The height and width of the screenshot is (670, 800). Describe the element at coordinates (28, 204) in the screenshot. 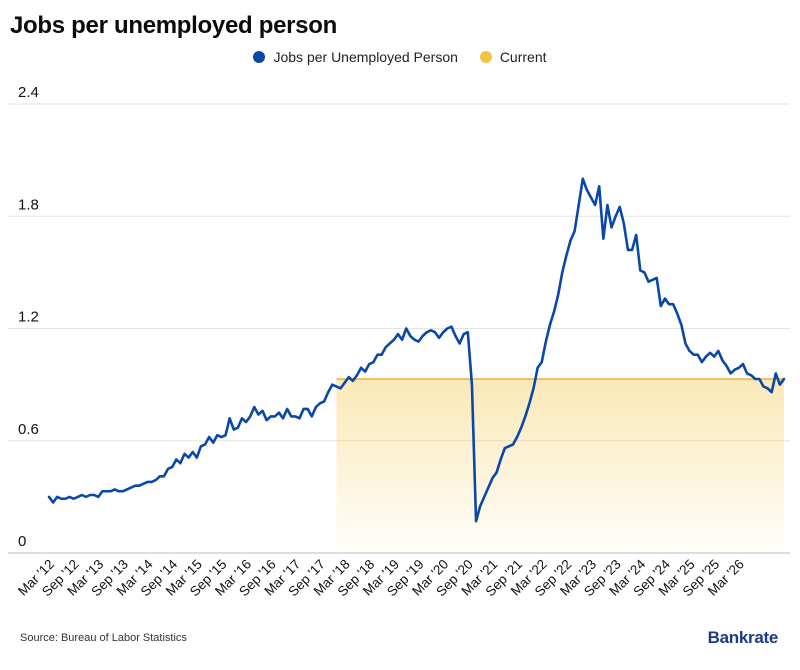

I see `y-tick-label: 1.8` at that location.